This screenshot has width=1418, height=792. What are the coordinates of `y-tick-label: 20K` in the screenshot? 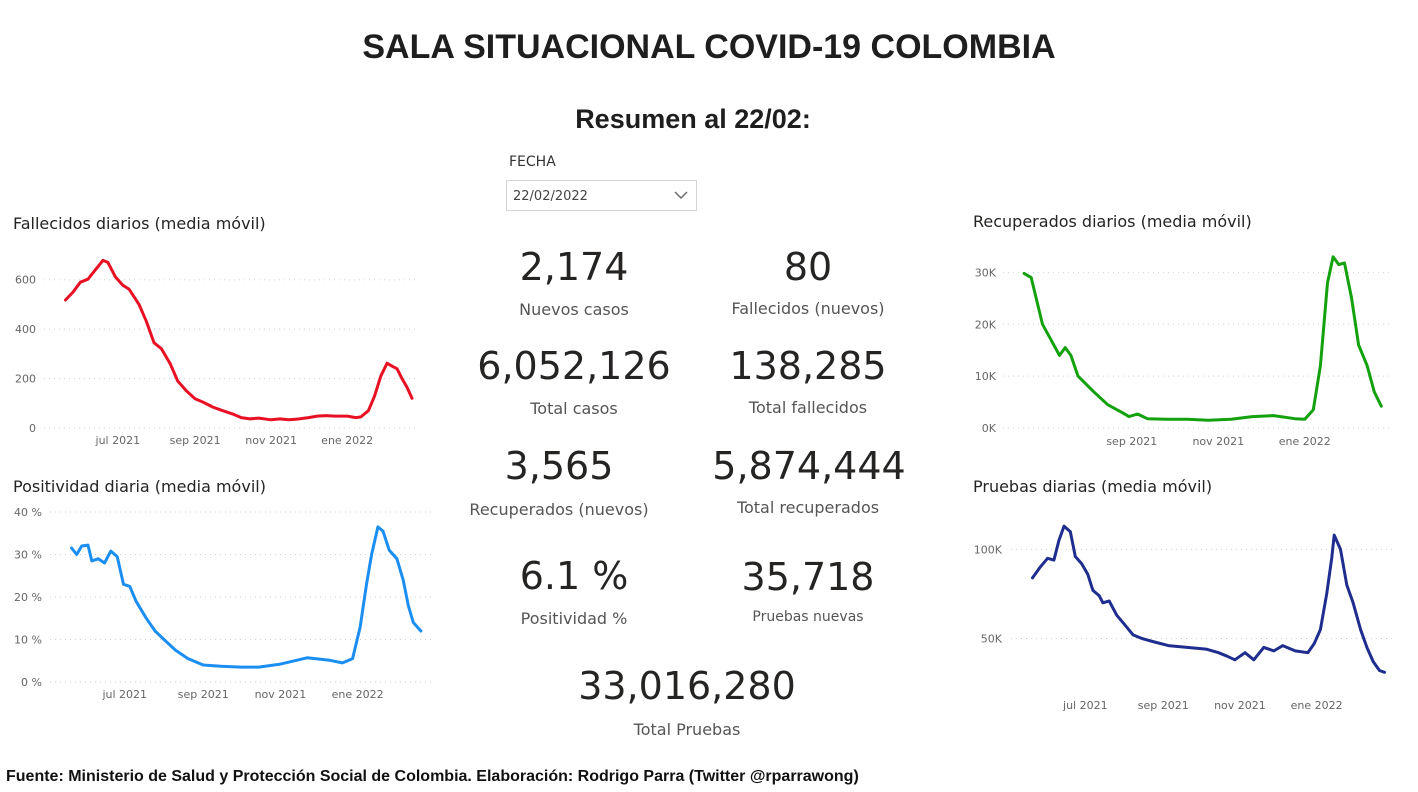 It's located at (986, 324).